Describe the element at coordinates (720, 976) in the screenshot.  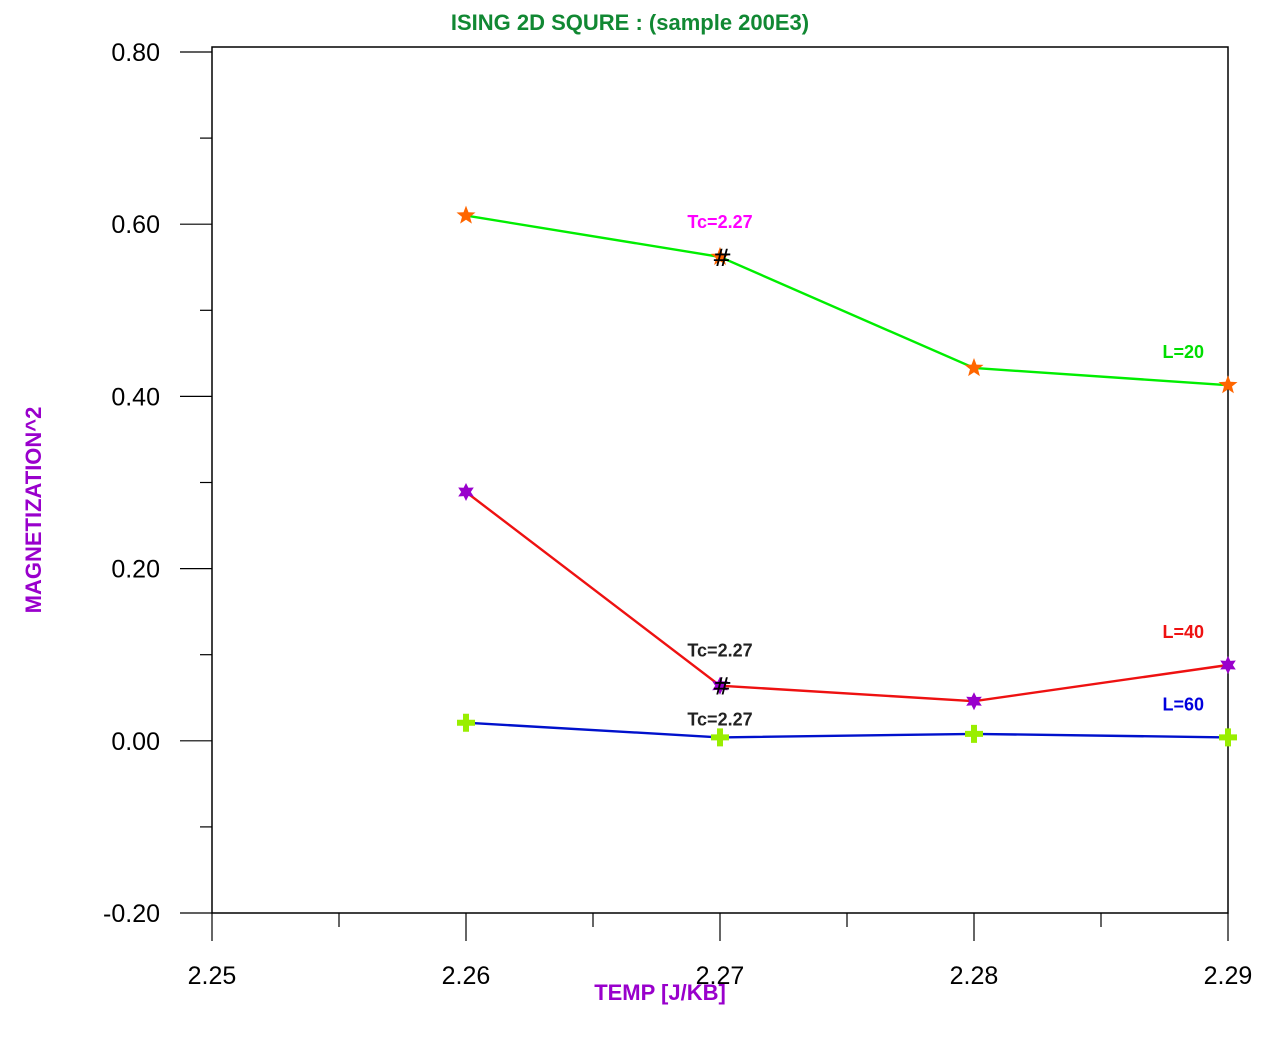
I see `x-tick-label: 2.27` at that location.